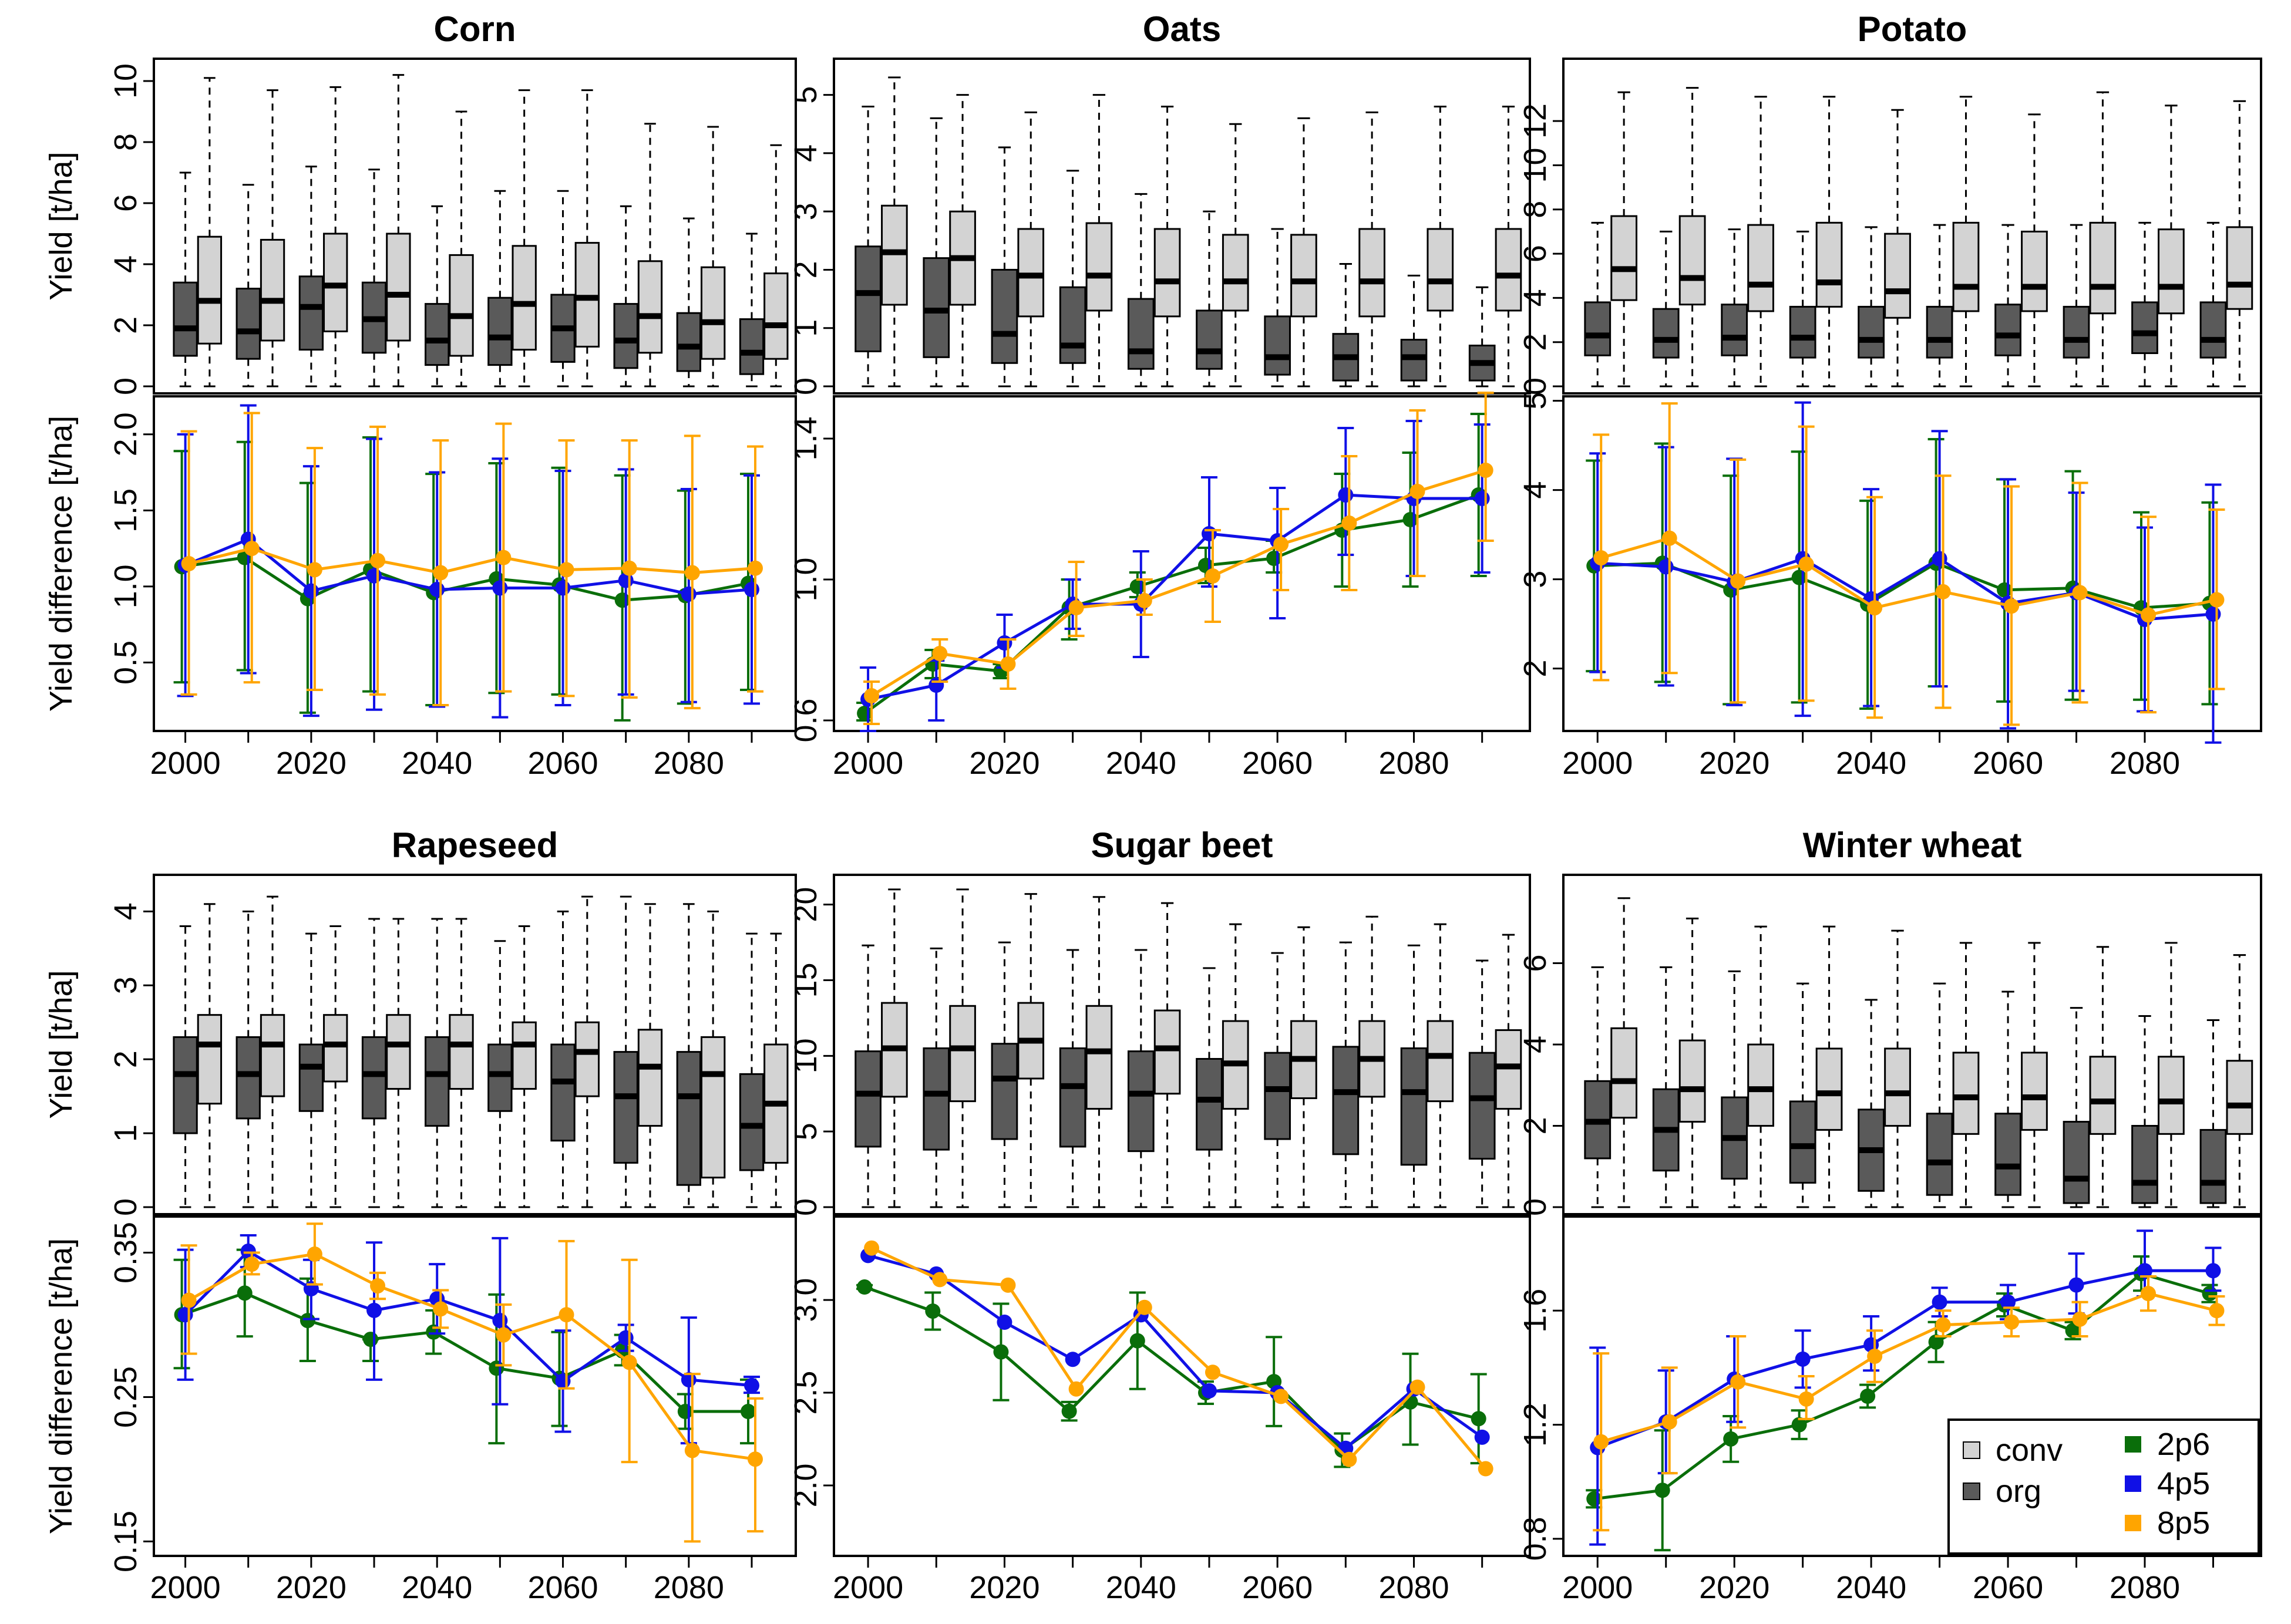  Describe the element at coordinates (126, 325) in the screenshot. I see `box-ytick-label: 2` at that location.